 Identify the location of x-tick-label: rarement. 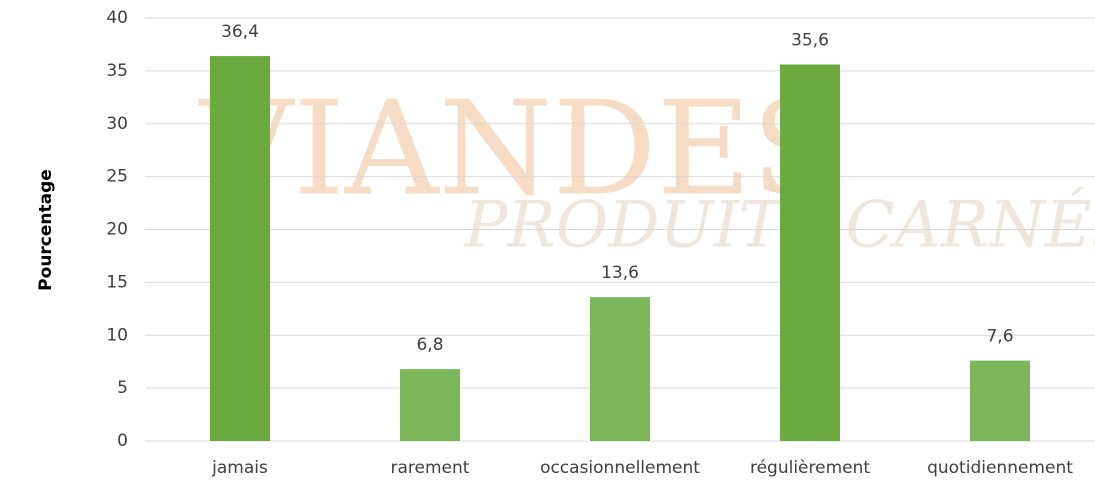
(430, 468).